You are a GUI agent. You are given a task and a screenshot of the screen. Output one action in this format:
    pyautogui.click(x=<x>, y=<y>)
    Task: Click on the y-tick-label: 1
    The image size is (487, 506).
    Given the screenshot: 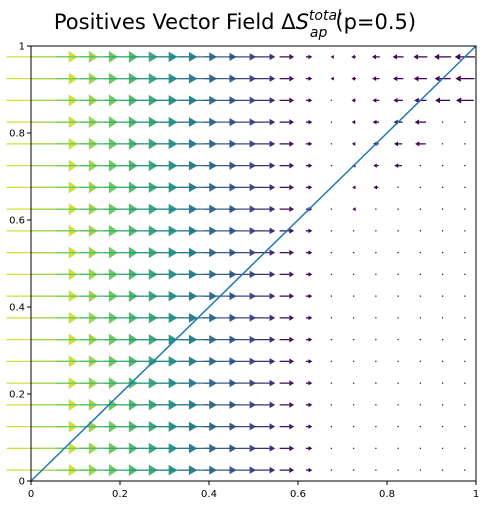 What is the action you would take?
    pyautogui.click(x=22, y=47)
    